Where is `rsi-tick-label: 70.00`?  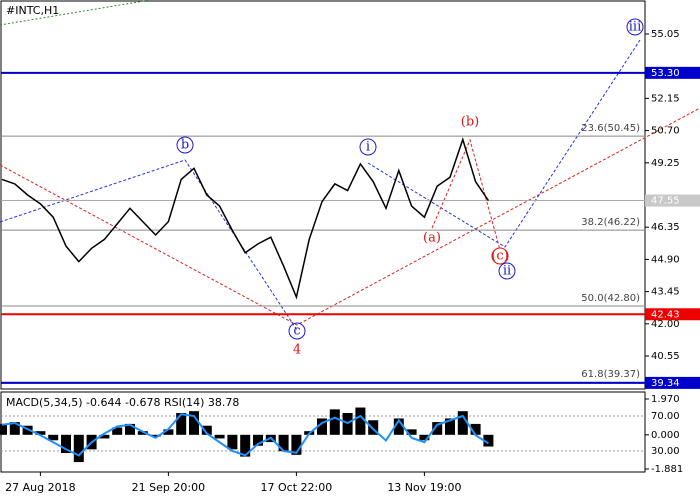
rsi-tick-label: 70.00 is located at coordinates (665, 416).